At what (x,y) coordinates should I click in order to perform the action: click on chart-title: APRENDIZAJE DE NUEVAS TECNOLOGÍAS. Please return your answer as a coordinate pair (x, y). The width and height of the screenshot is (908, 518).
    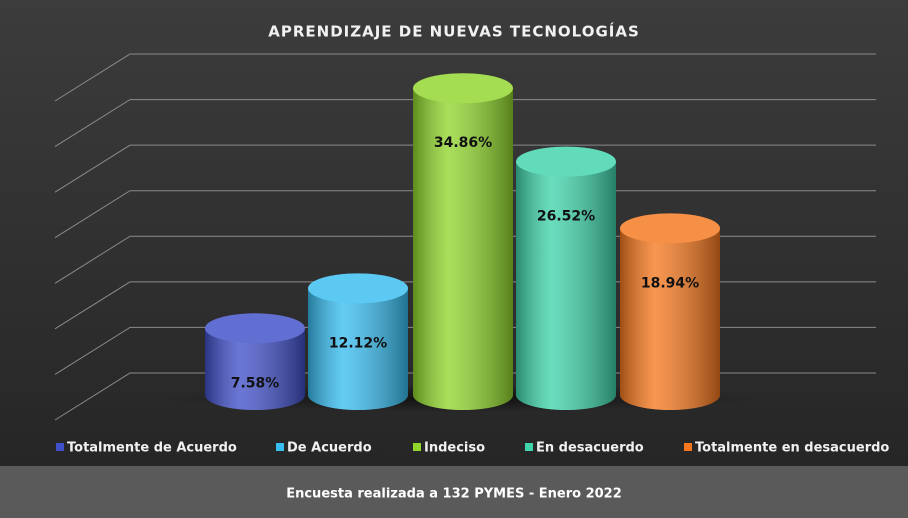
    Looking at the image, I should click on (454, 31).